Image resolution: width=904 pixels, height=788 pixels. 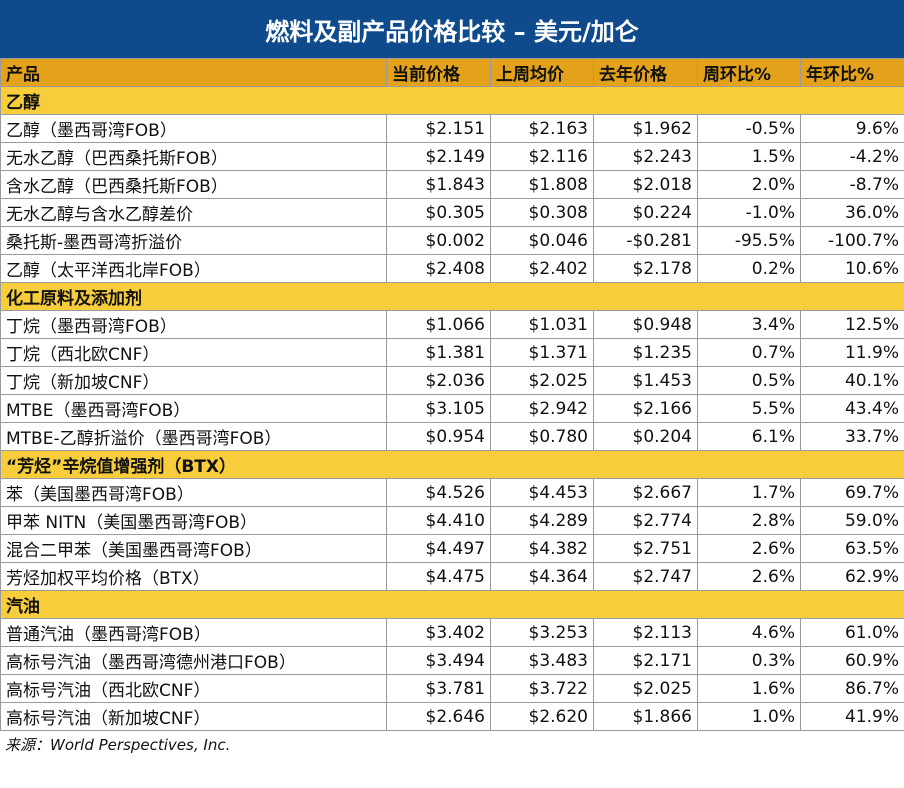 I want to click on last-week-avg-cell: $3.253, so click(x=542, y=632).